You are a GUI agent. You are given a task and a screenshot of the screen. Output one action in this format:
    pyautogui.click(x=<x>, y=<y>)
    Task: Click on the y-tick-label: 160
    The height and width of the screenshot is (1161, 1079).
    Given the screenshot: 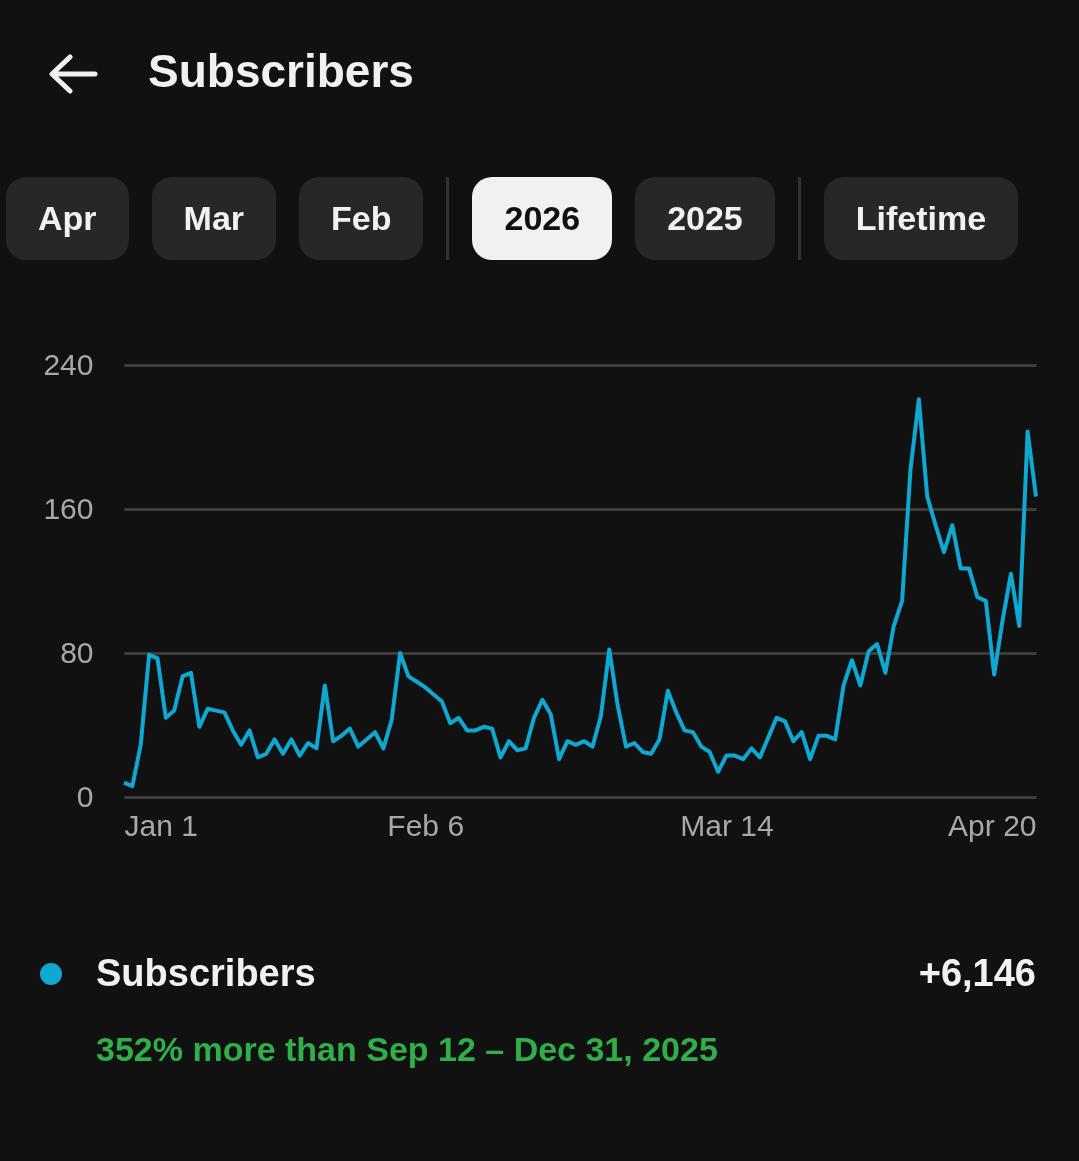 What is the action you would take?
    pyautogui.click(x=68, y=508)
    